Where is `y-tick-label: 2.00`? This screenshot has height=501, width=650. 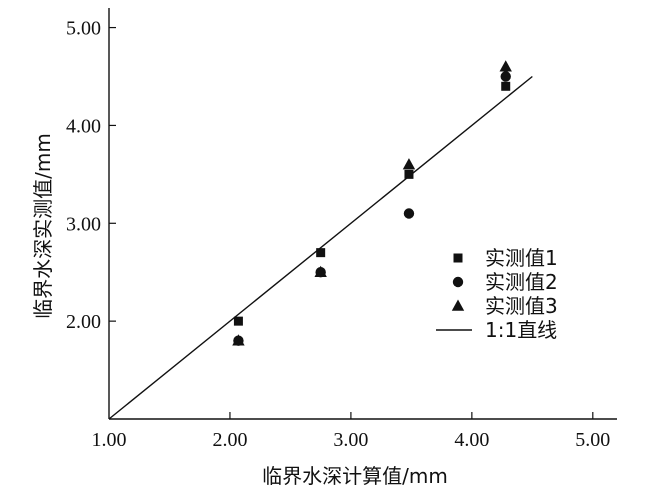
y-tick-label: 2.00 is located at coordinates (83, 322).